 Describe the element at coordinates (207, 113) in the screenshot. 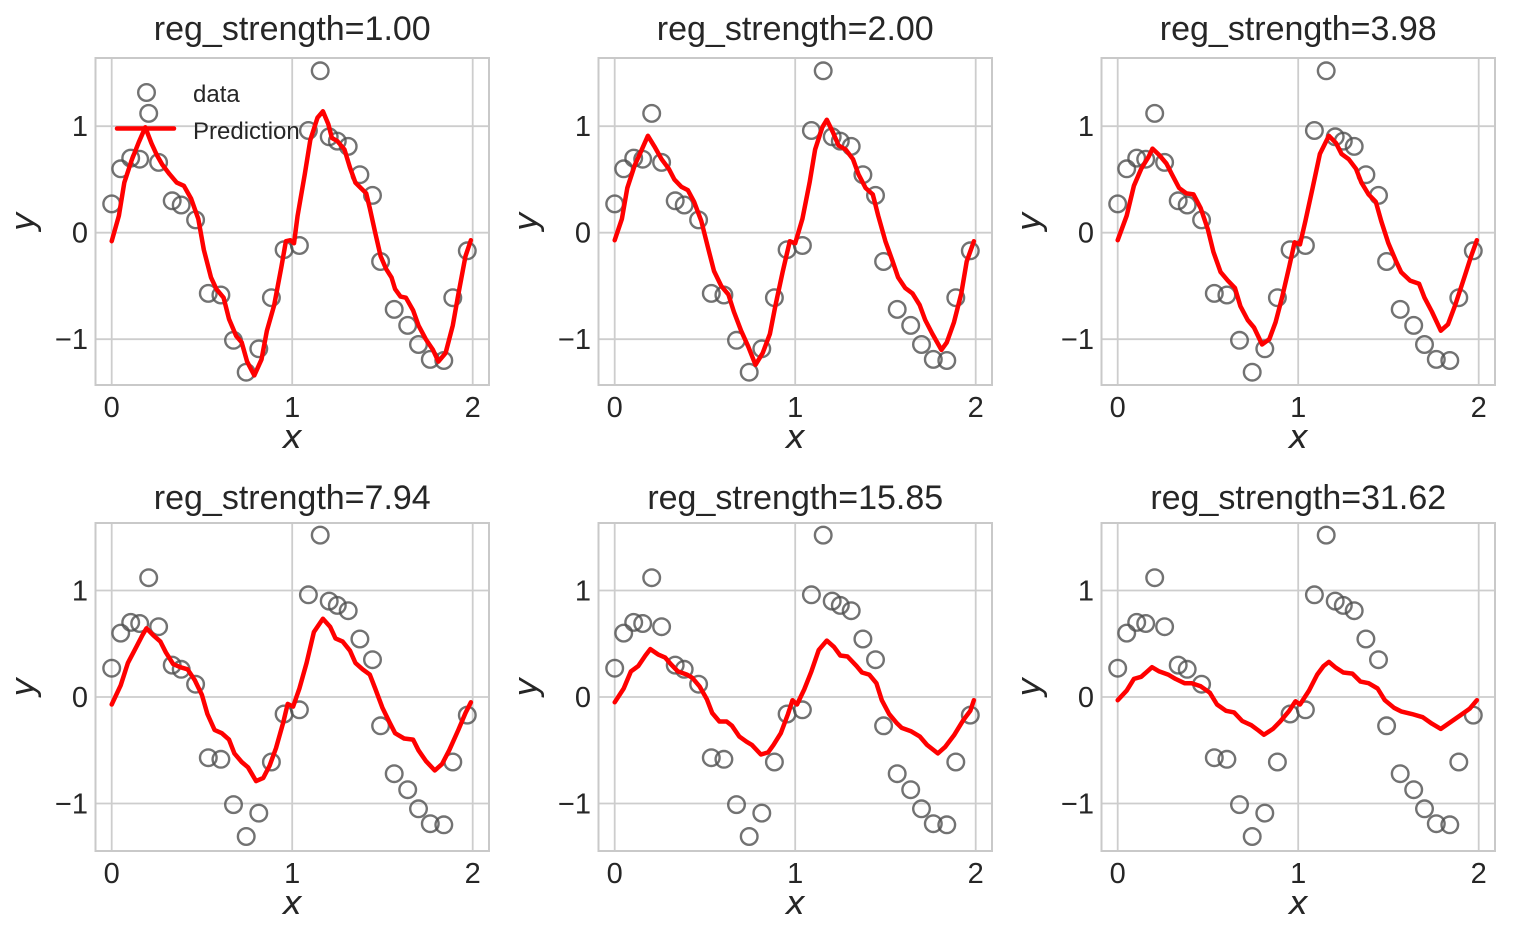

I see `legend: data Prediction` at that location.